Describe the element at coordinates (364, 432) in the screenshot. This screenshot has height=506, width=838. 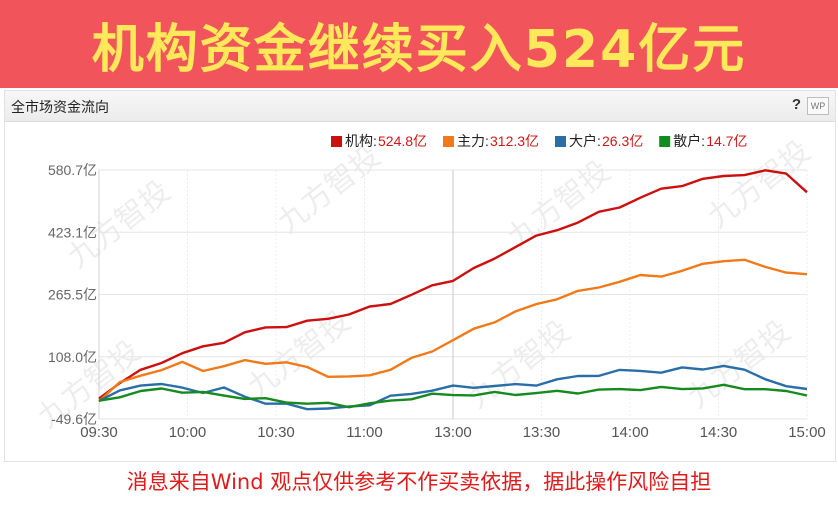
I see `x-tick-label: 11:00` at that location.